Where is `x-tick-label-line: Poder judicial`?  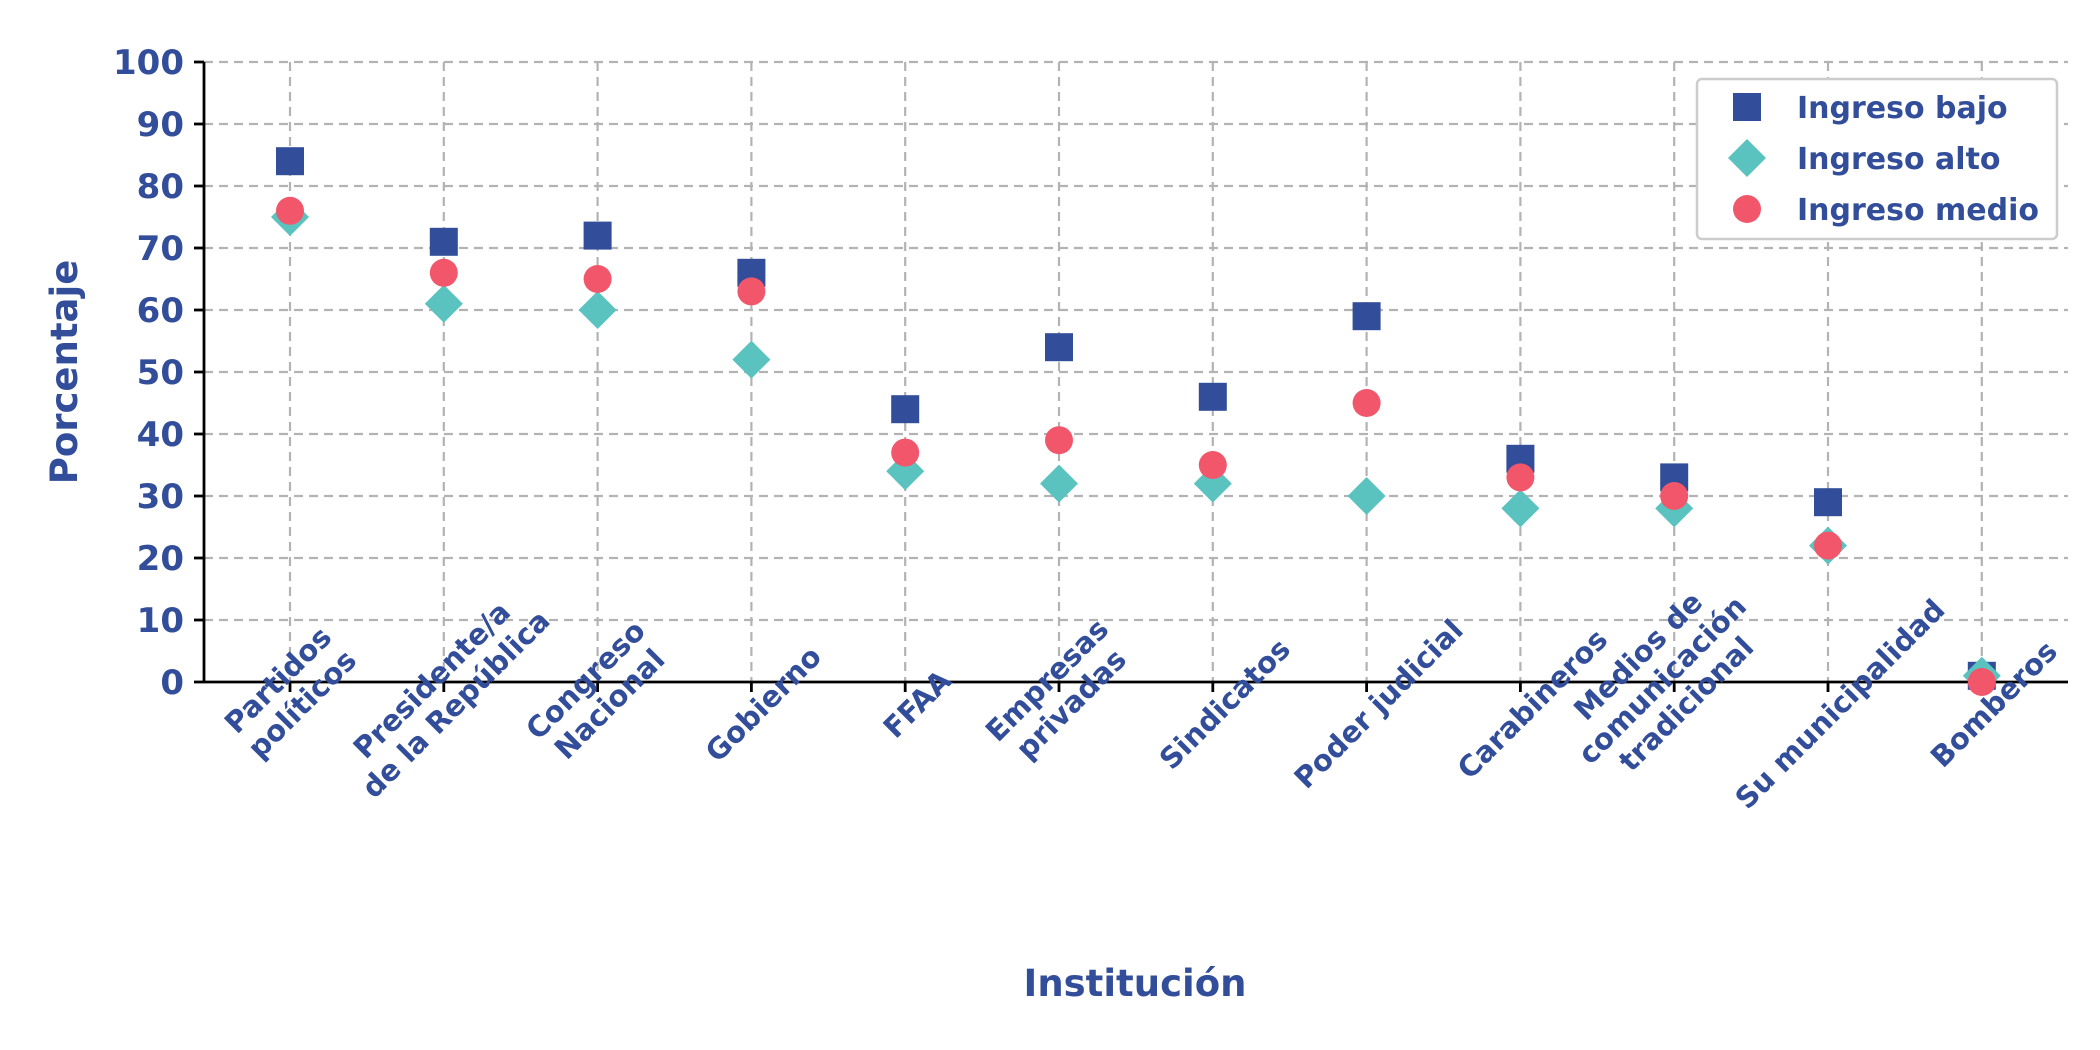 x-tick-label-line: Poder judicial is located at coordinates (1378, 704).